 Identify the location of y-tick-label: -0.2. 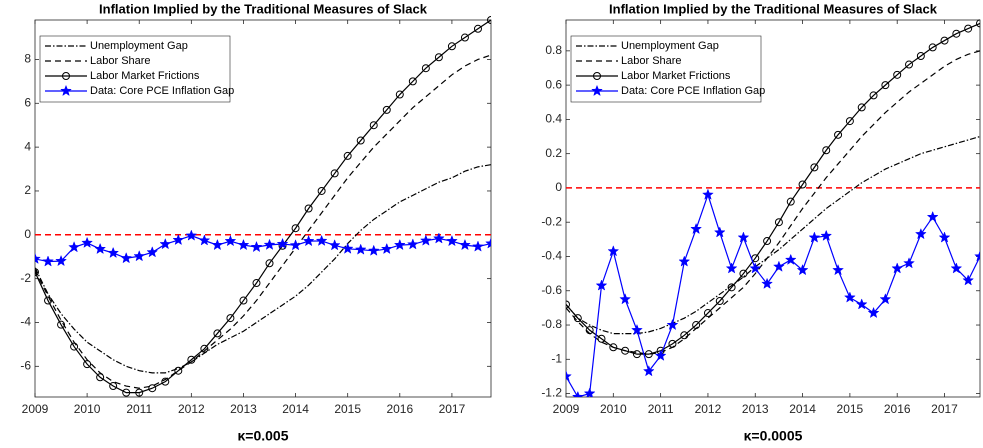
(551, 221).